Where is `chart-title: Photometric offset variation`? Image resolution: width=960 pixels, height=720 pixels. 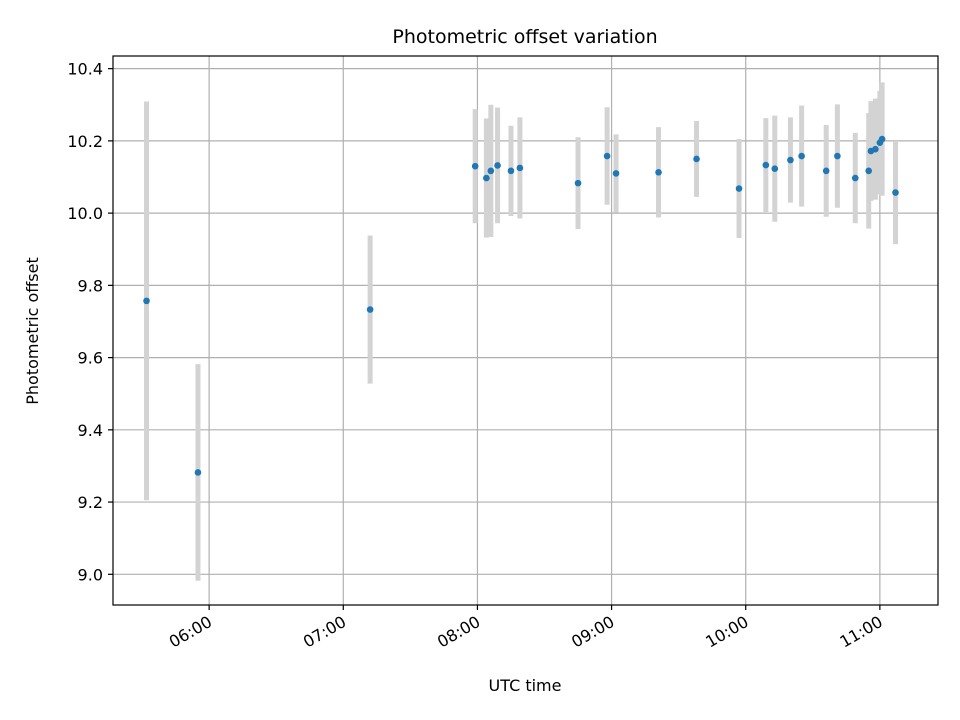 chart-title: Photometric offset variation is located at coordinates (524, 37).